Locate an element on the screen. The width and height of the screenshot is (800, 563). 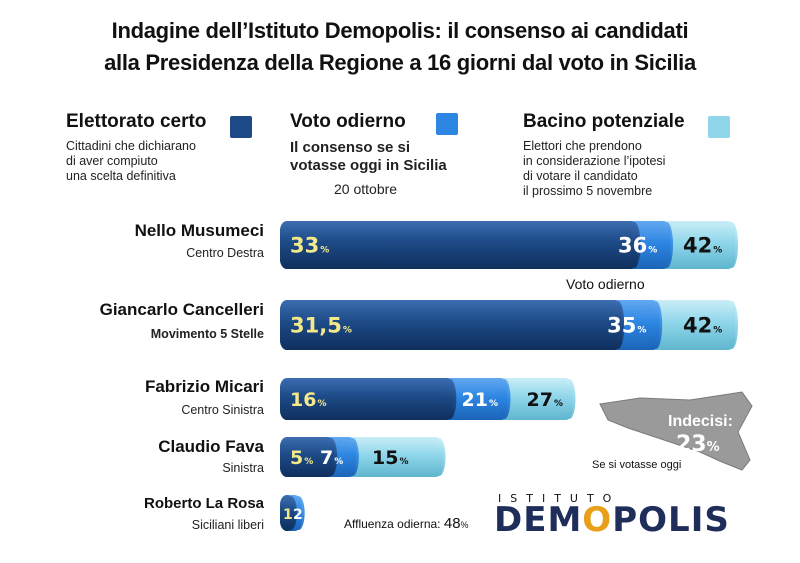
candidate-name-5: Roberto La Rosa is located at coordinates (203, 503).